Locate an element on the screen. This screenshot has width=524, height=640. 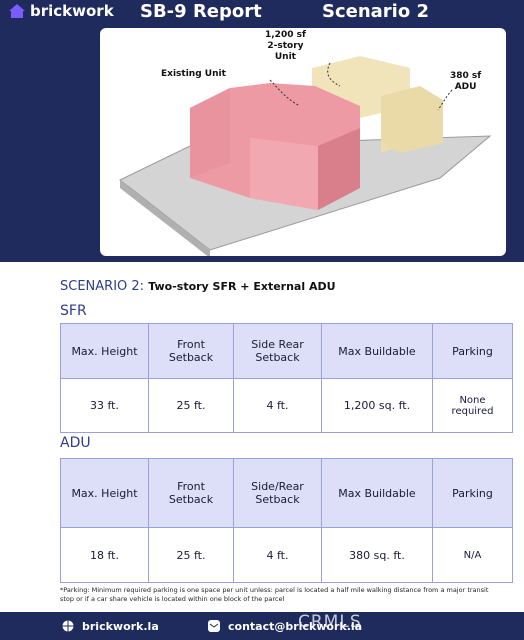
watermark: CRMLS is located at coordinates (330, 622).